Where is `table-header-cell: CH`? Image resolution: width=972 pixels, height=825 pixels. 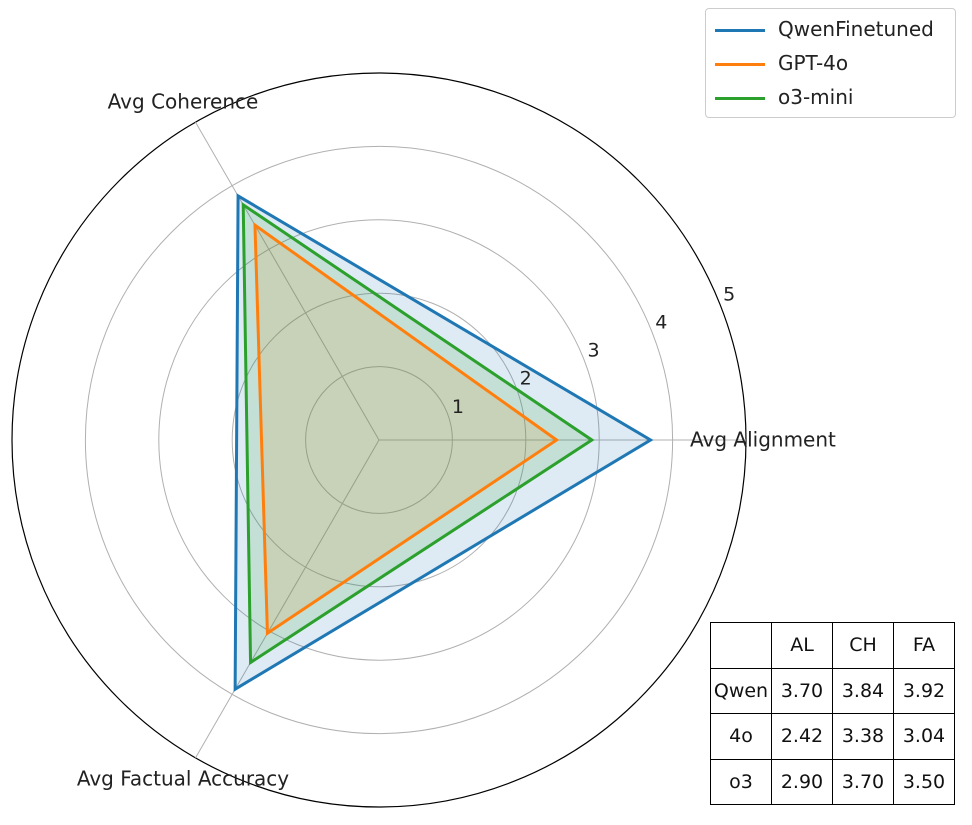 table-header-cell: CH is located at coordinates (863, 645).